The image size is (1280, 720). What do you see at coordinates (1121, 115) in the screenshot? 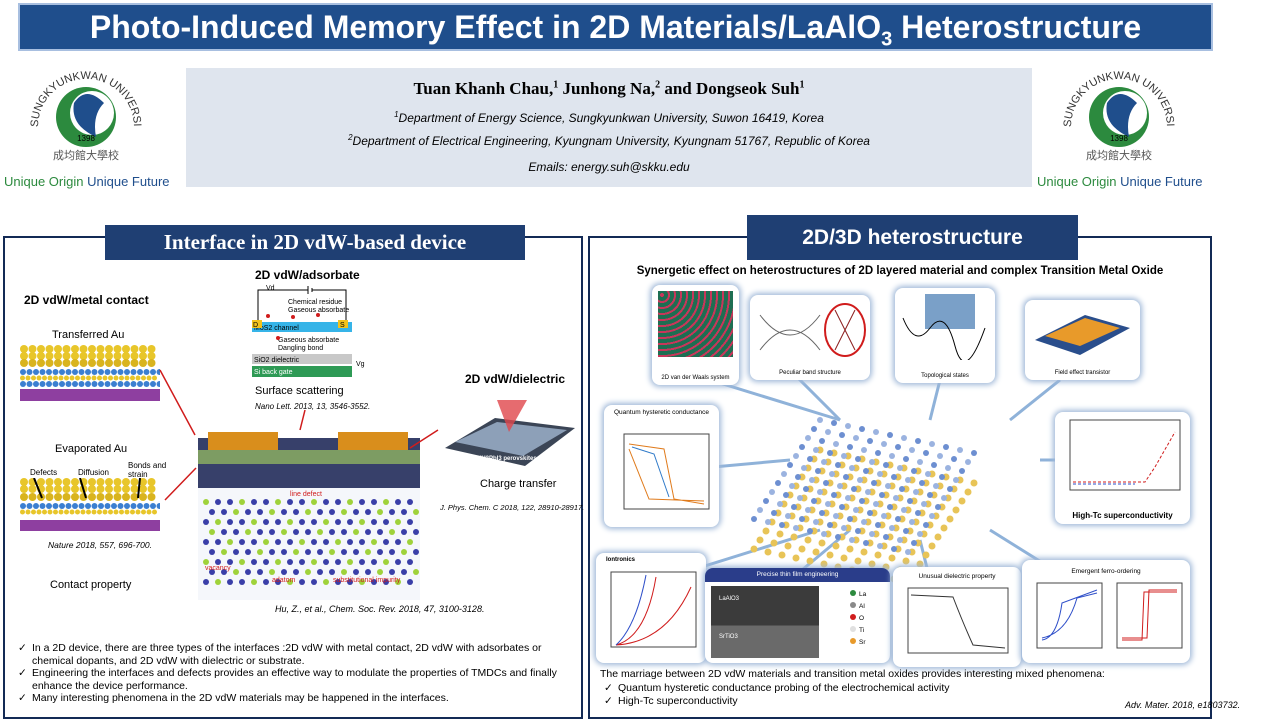
I see `logo-emblem` at bounding box center [1121, 115].